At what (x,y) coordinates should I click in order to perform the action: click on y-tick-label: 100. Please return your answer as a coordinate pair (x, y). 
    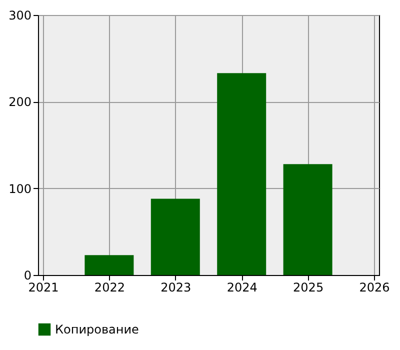
    Looking at the image, I should click on (20, 189).